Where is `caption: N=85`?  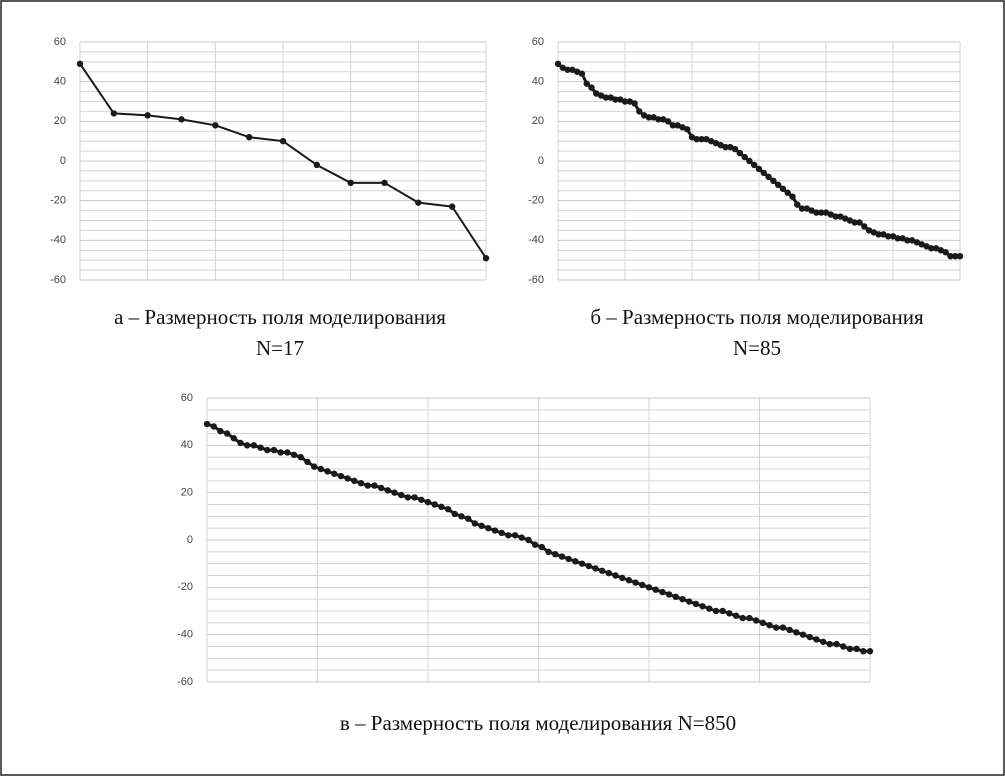 caption: N=85 is located at coordinates (757, 348).